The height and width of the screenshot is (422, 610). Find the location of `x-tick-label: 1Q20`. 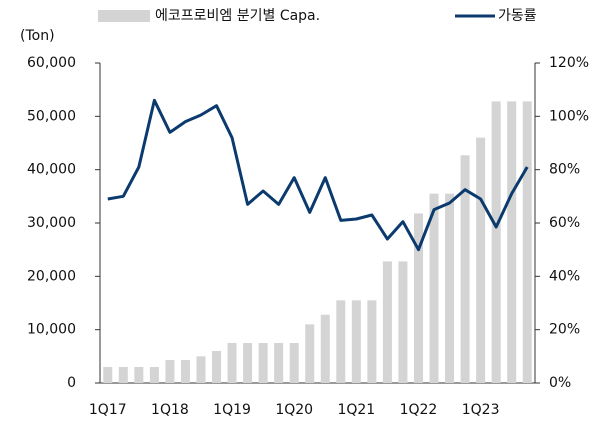

x-tick-label: 1Q20 is located at coordinates (294, 410).